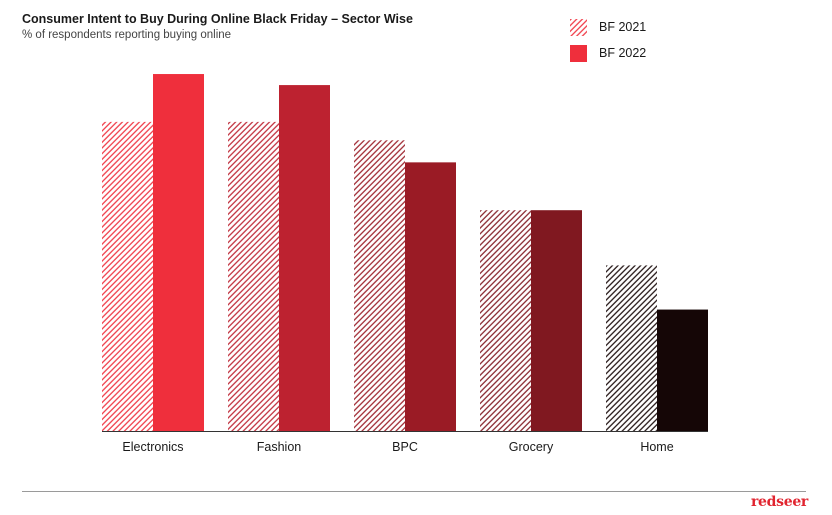 Image resolution: width=832 pixels, height=515 pixels. Describe the element at coordinates (505, 320) in the screenshot. I see `bar-bf2021-grocery` at that location.